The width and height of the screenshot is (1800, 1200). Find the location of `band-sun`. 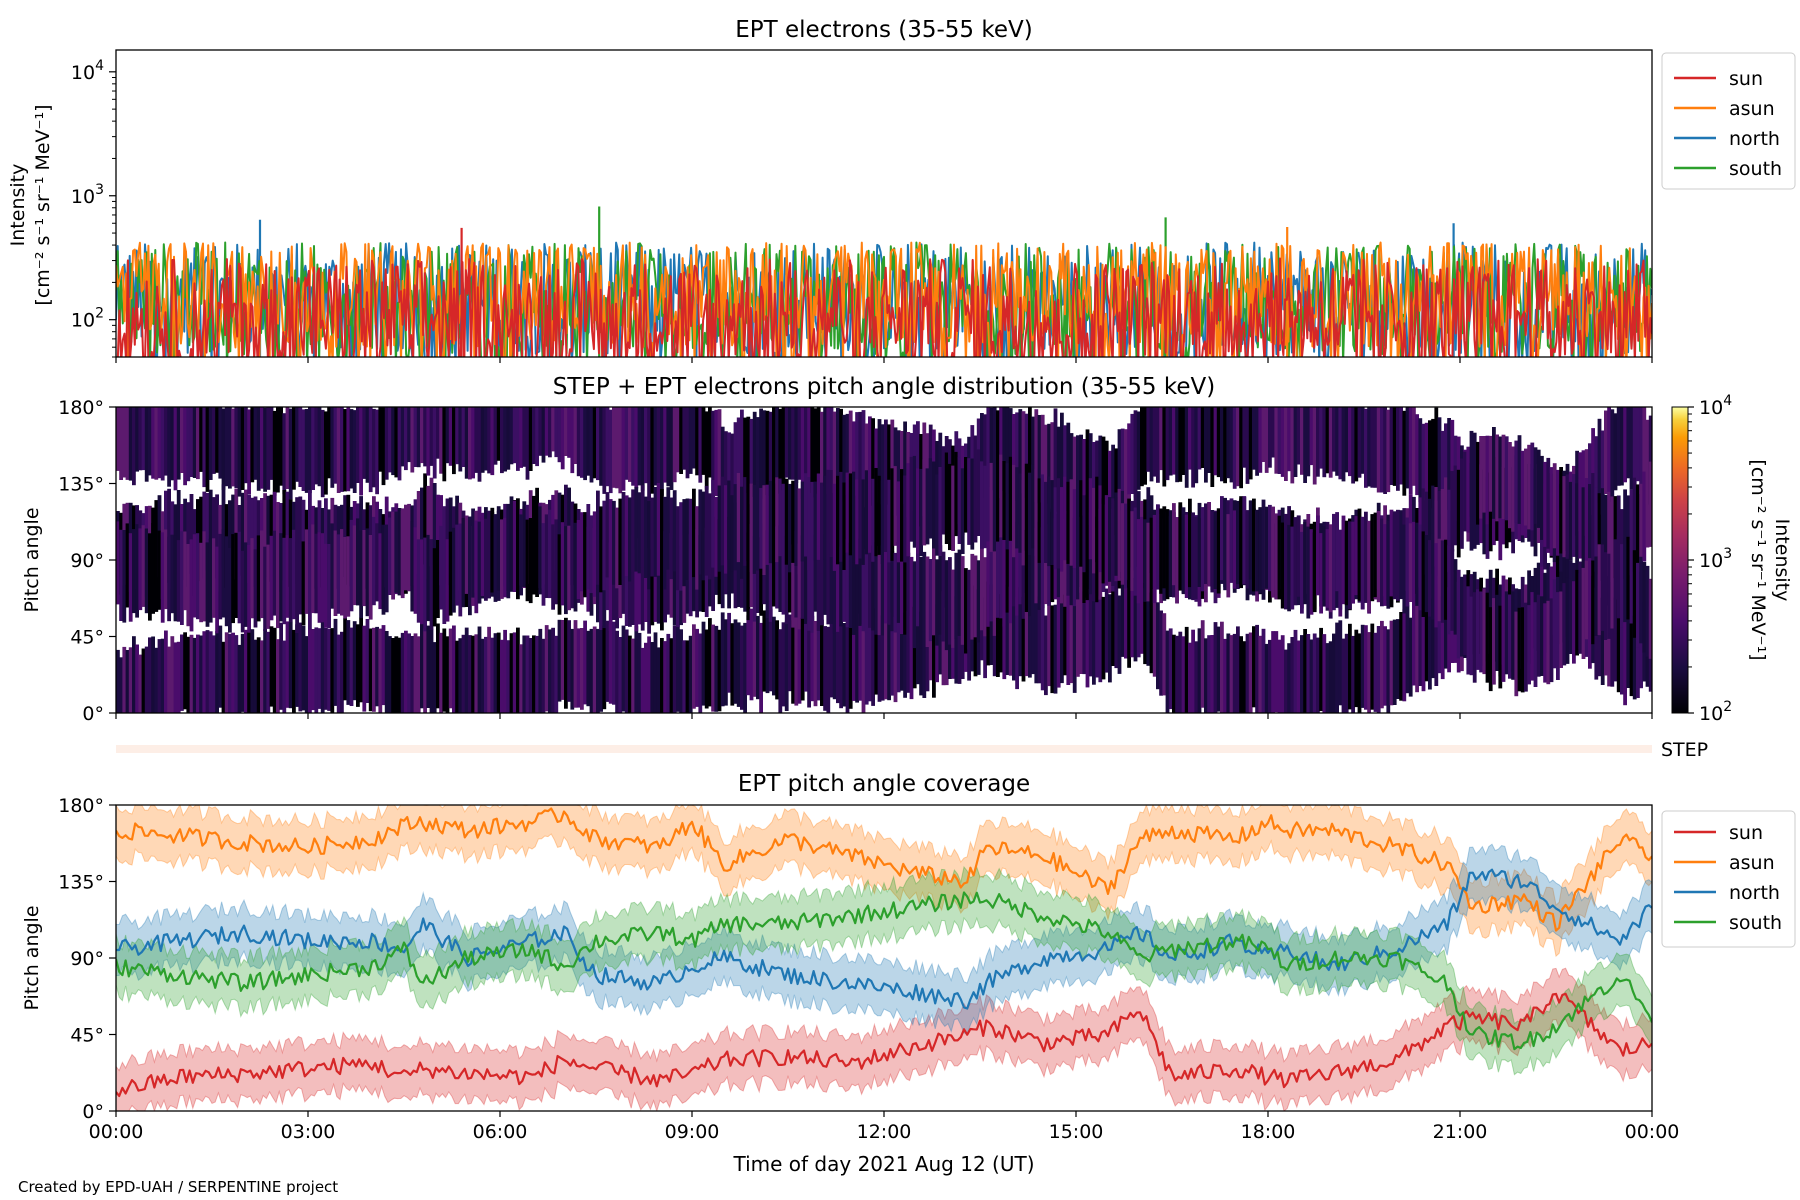

band-sun is located at coordinates (884, 1039).